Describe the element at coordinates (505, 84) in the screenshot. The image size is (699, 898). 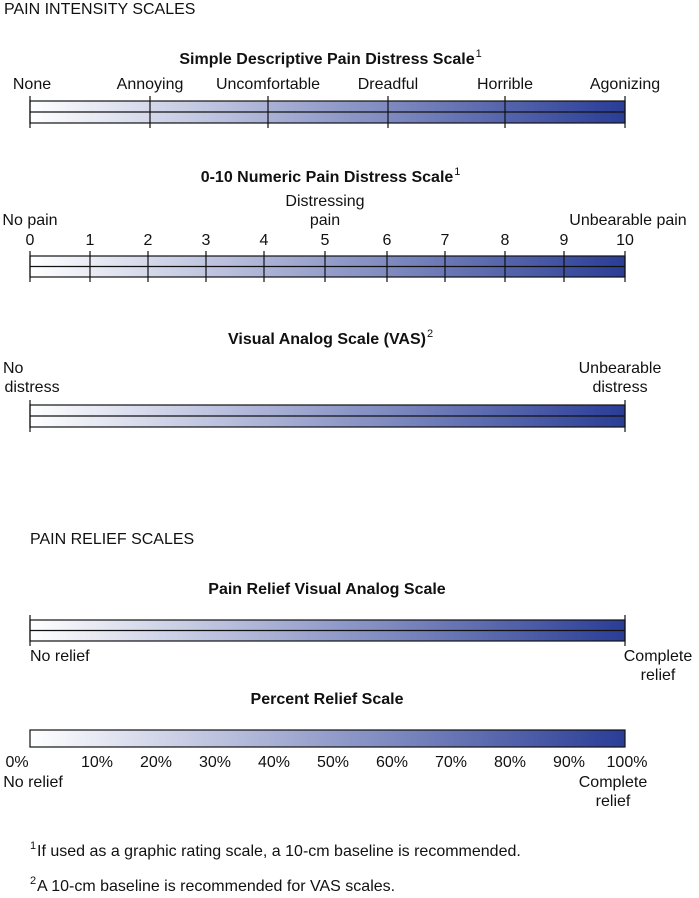
I see `scale-label: Horrible` at that location.